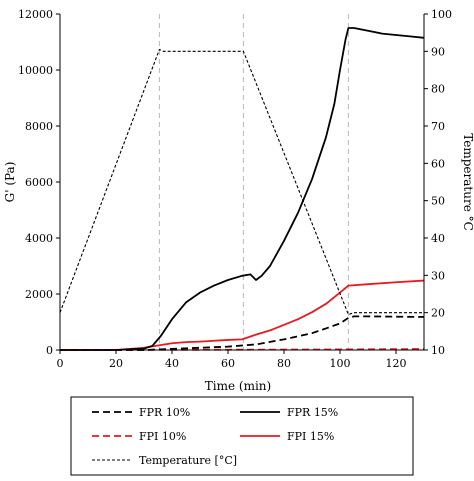  I want to click on y-left-tick-label: 8000, so click(39, 126).